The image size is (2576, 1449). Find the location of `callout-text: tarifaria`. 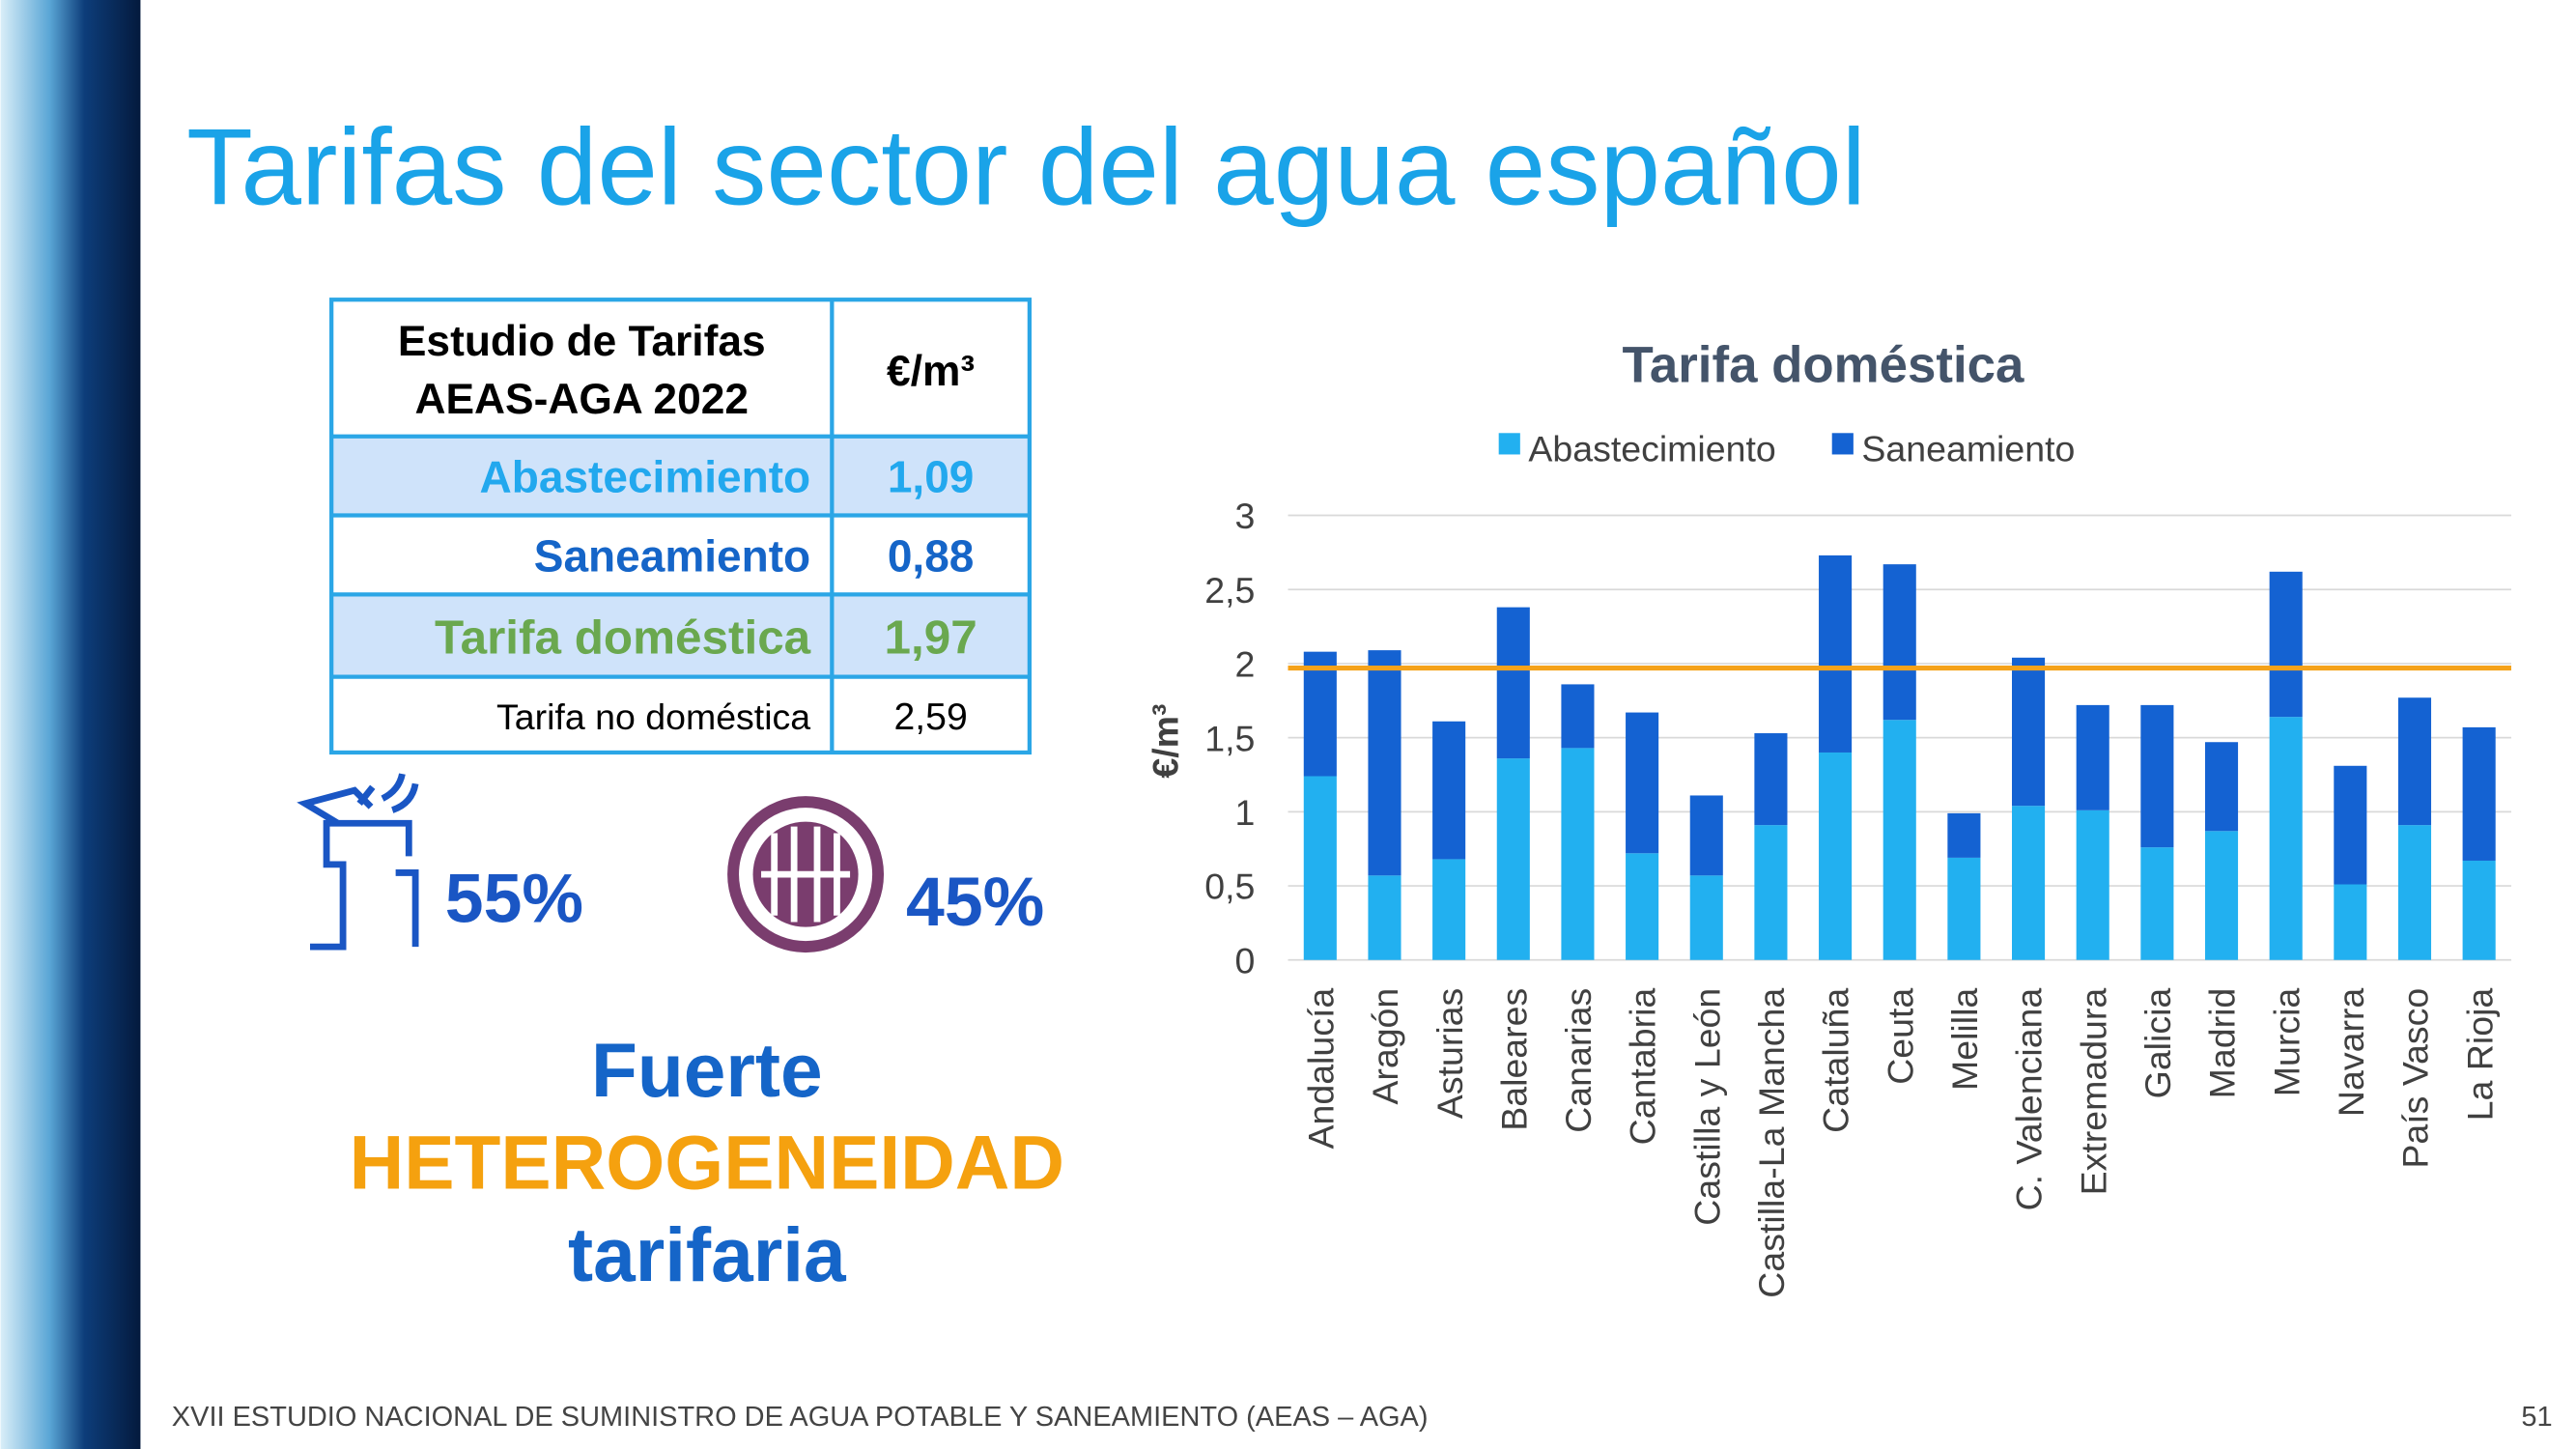

callout-text: tarifaria is located at coordinates (707, 1254).